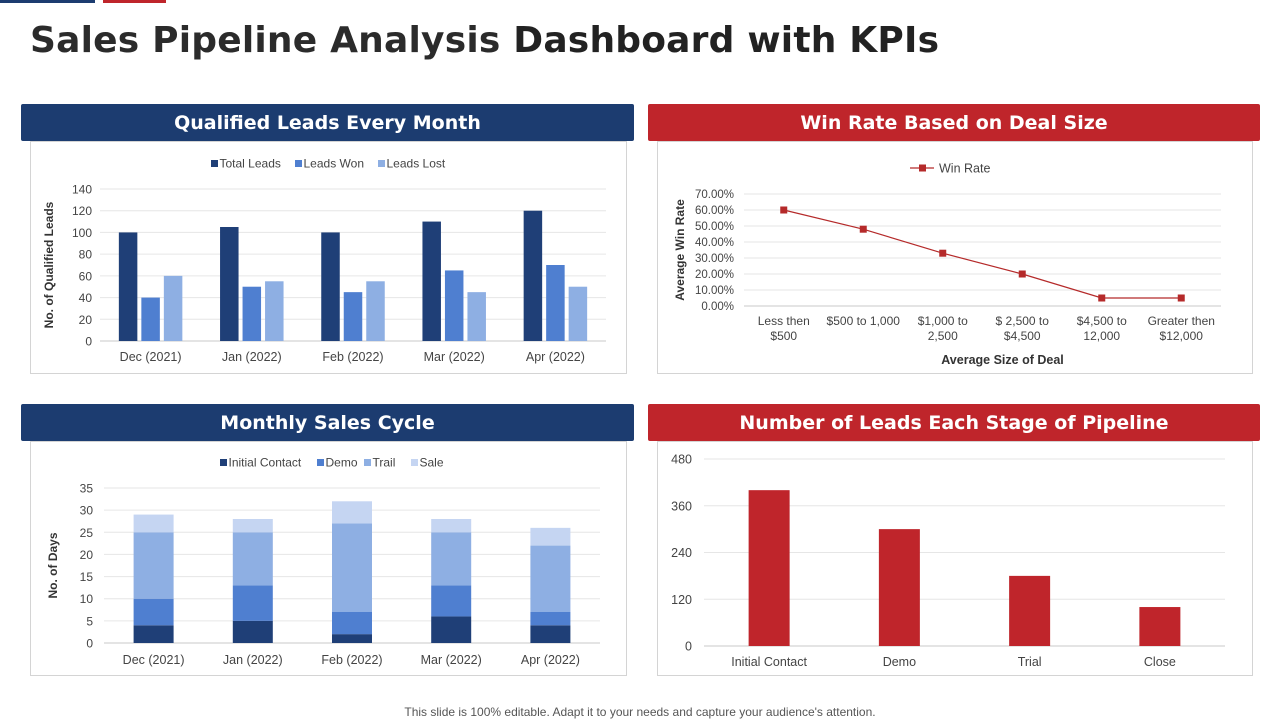 The image size is (1280, 720). Describe the element at coordinates (1022, 336) in the screenshot. I see `x-tick-label: $4,500` at that location.